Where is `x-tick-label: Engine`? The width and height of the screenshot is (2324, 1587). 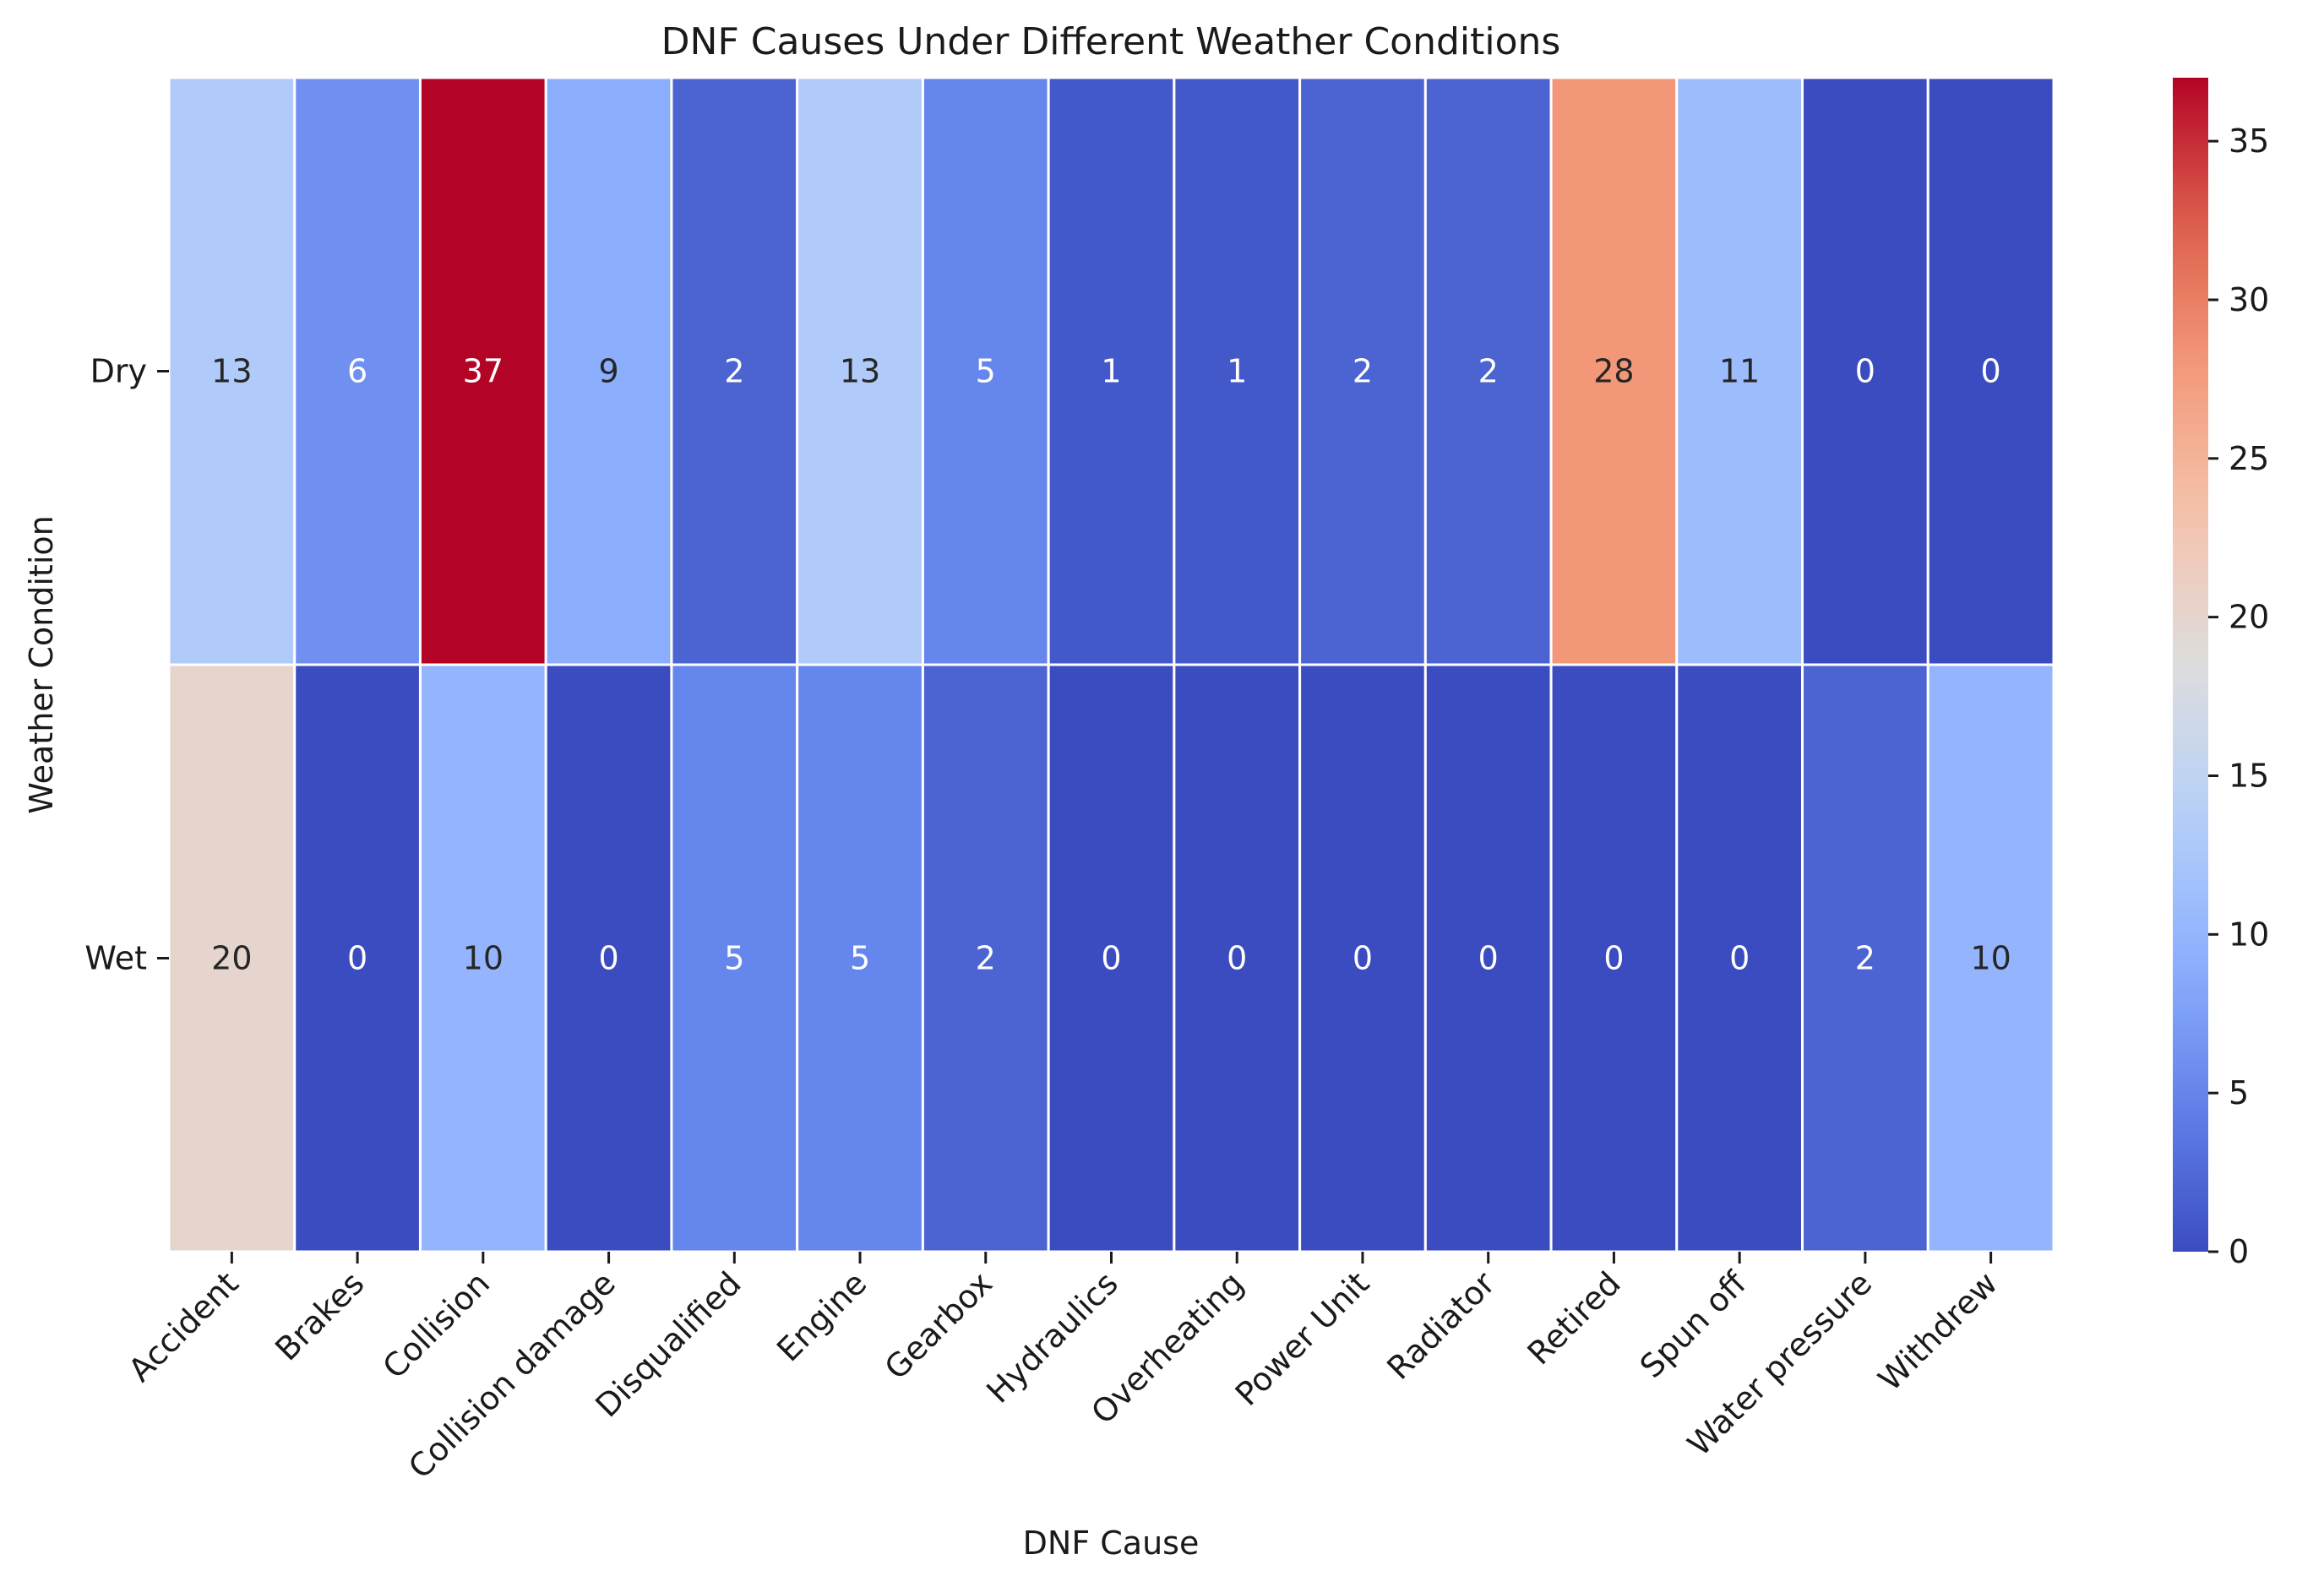
x-tick-label: Engine is located at coordinates (822, 1316).